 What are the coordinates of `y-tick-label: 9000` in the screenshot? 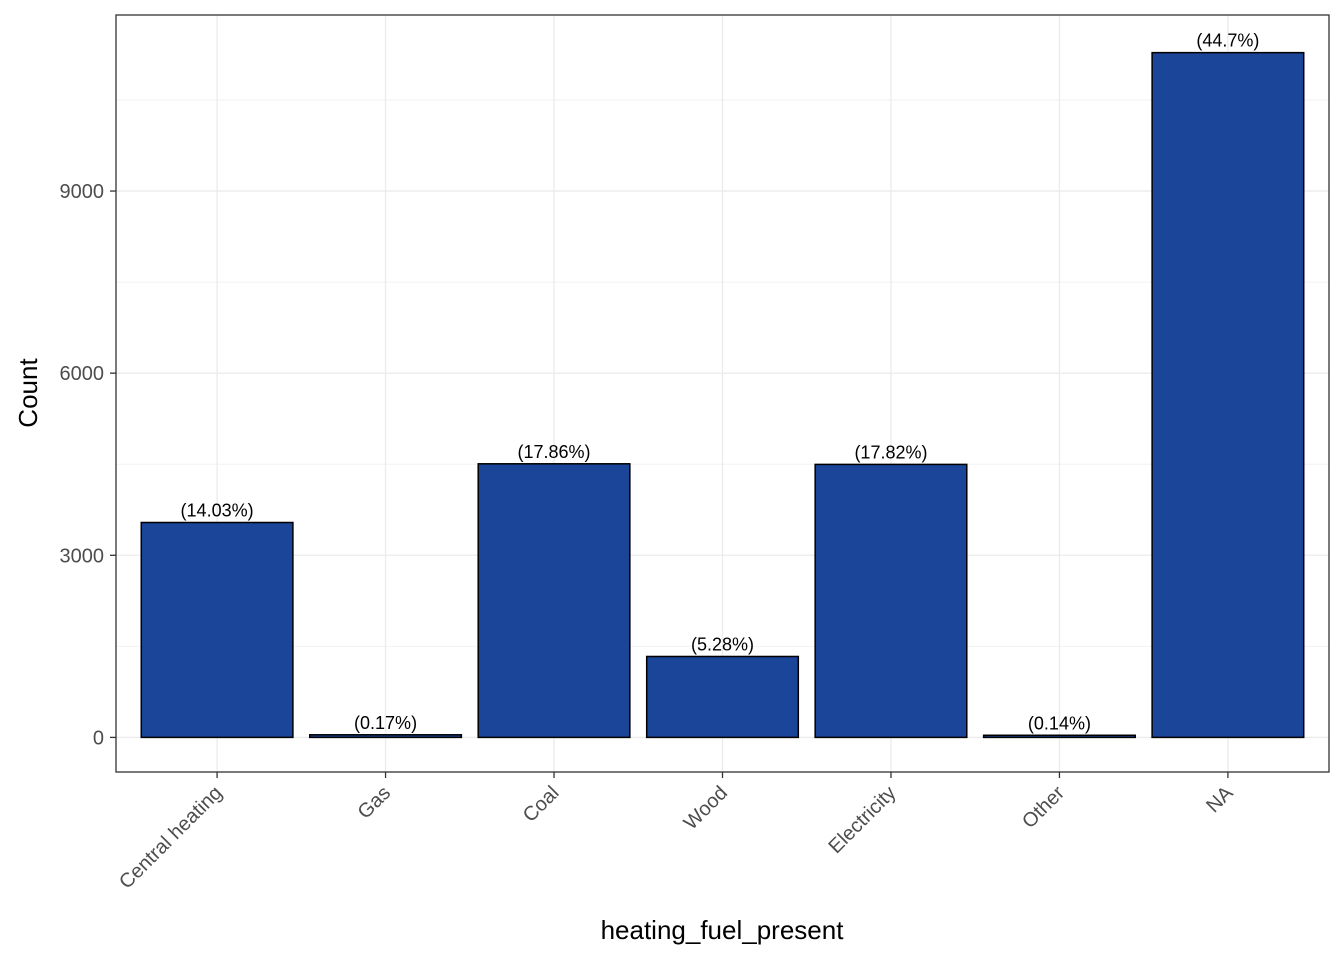 It's located at (82, 192).